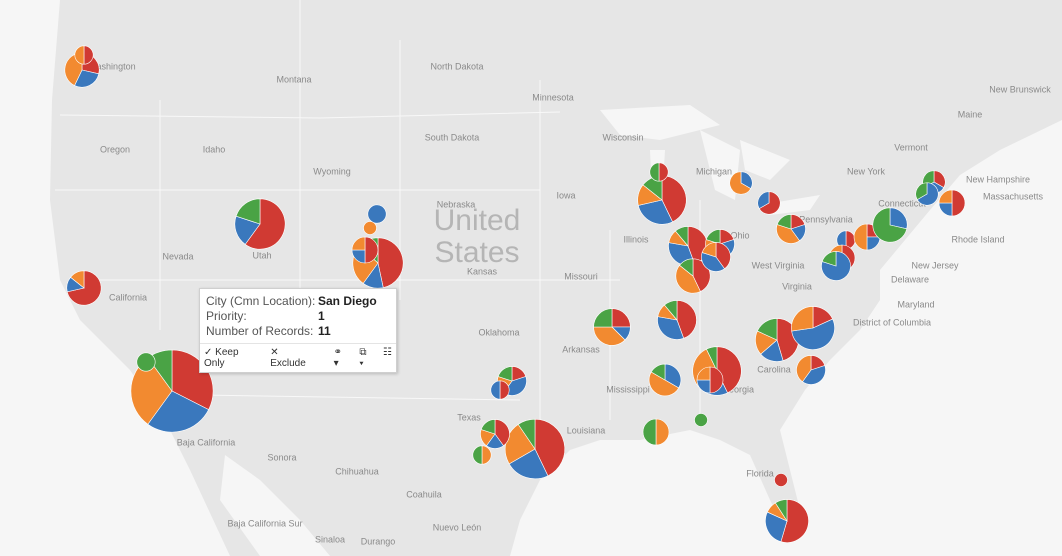 The width and height of the screenshot is (1062, 556). What do you see at coordinates (482, 271) in the screenshot?
I see `place-label: Kansas` at bounding box center [482, 271].